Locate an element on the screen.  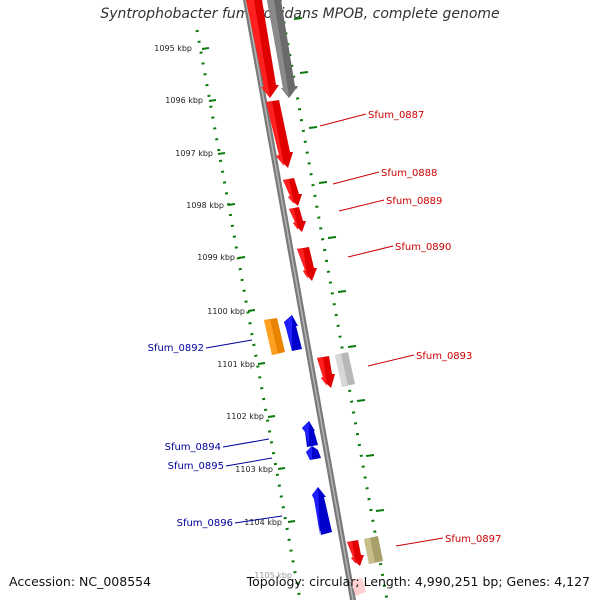
scale-label: 1104 kbp is located at coordinates (263, 522).